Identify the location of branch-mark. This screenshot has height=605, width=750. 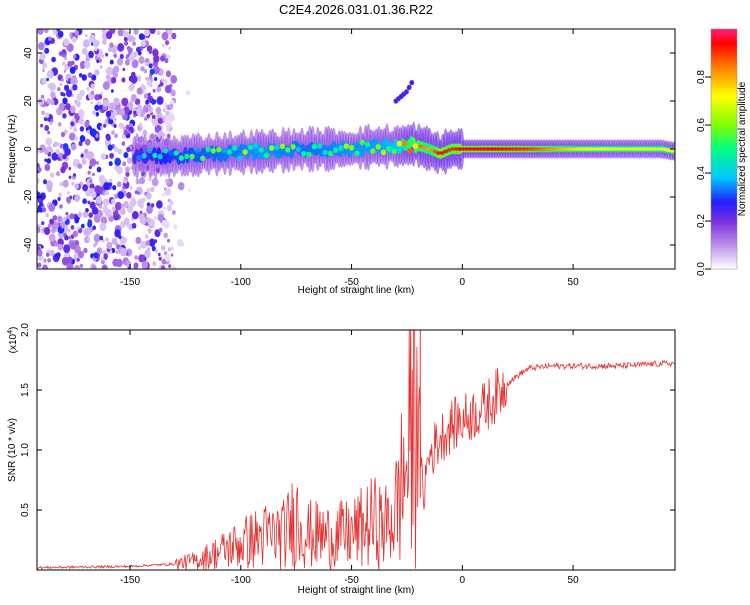
(406, 92).